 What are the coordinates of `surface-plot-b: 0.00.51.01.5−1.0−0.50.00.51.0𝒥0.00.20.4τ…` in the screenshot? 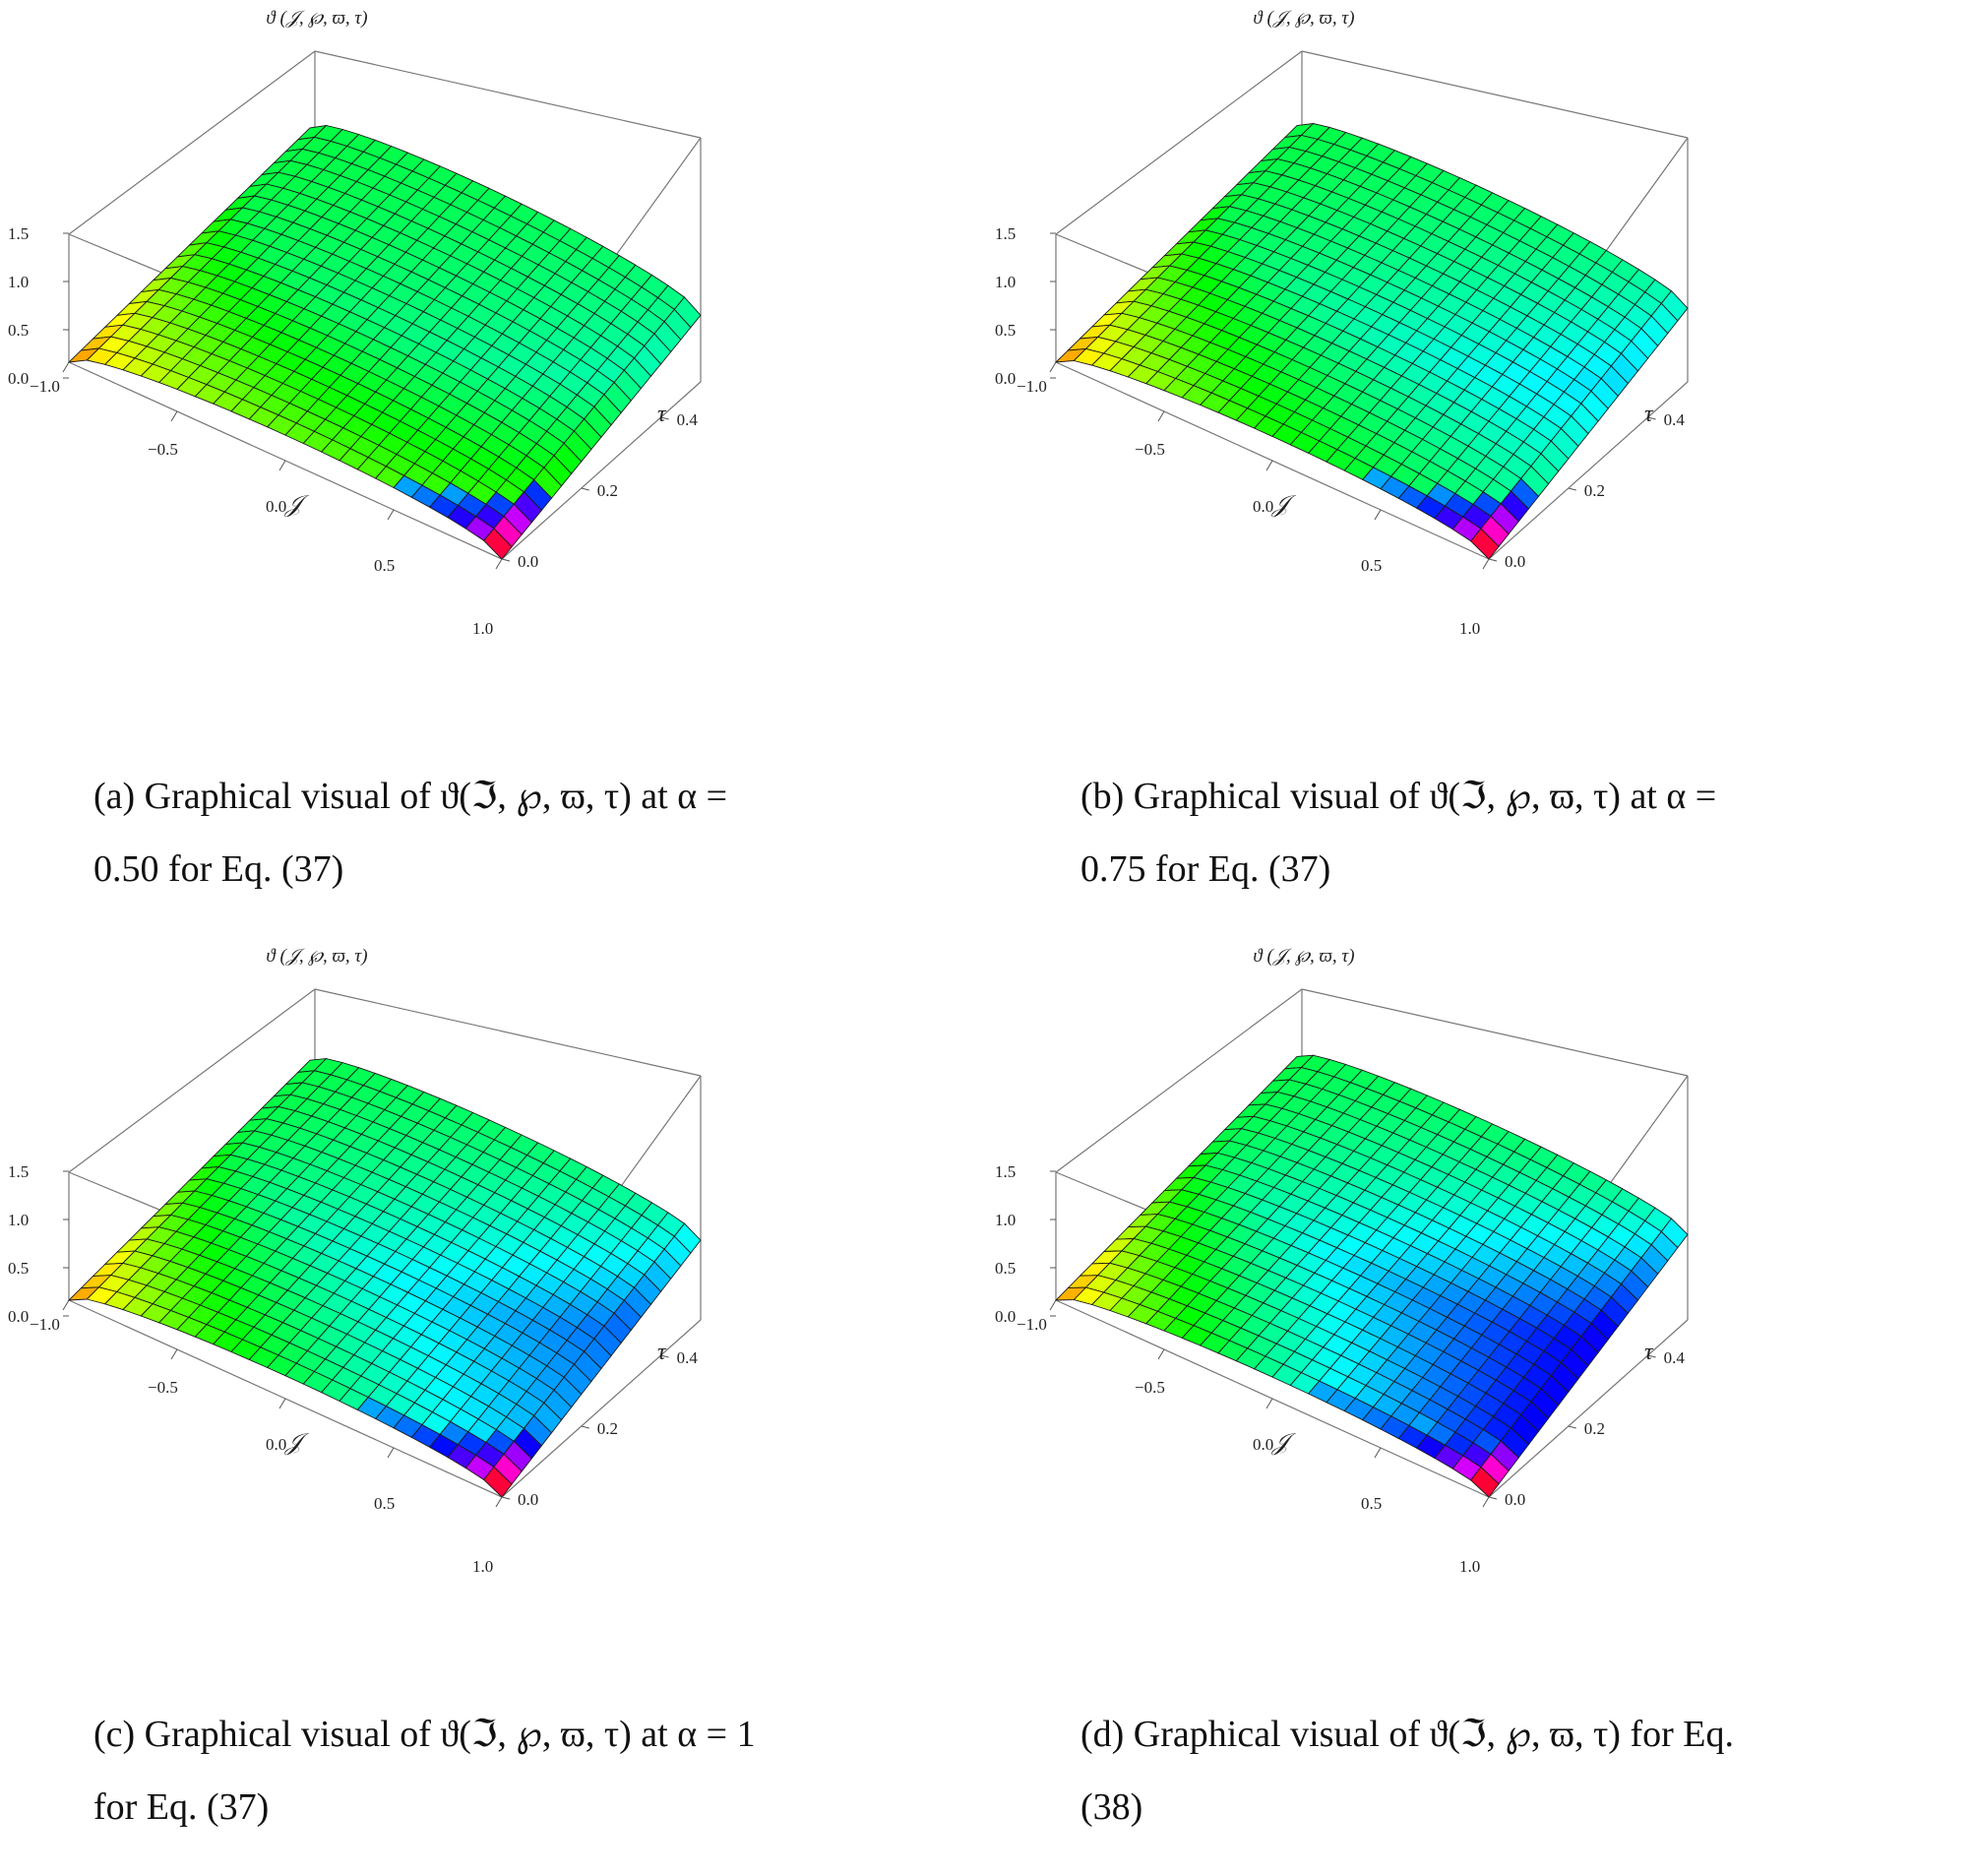 It's located at (1342, 323).